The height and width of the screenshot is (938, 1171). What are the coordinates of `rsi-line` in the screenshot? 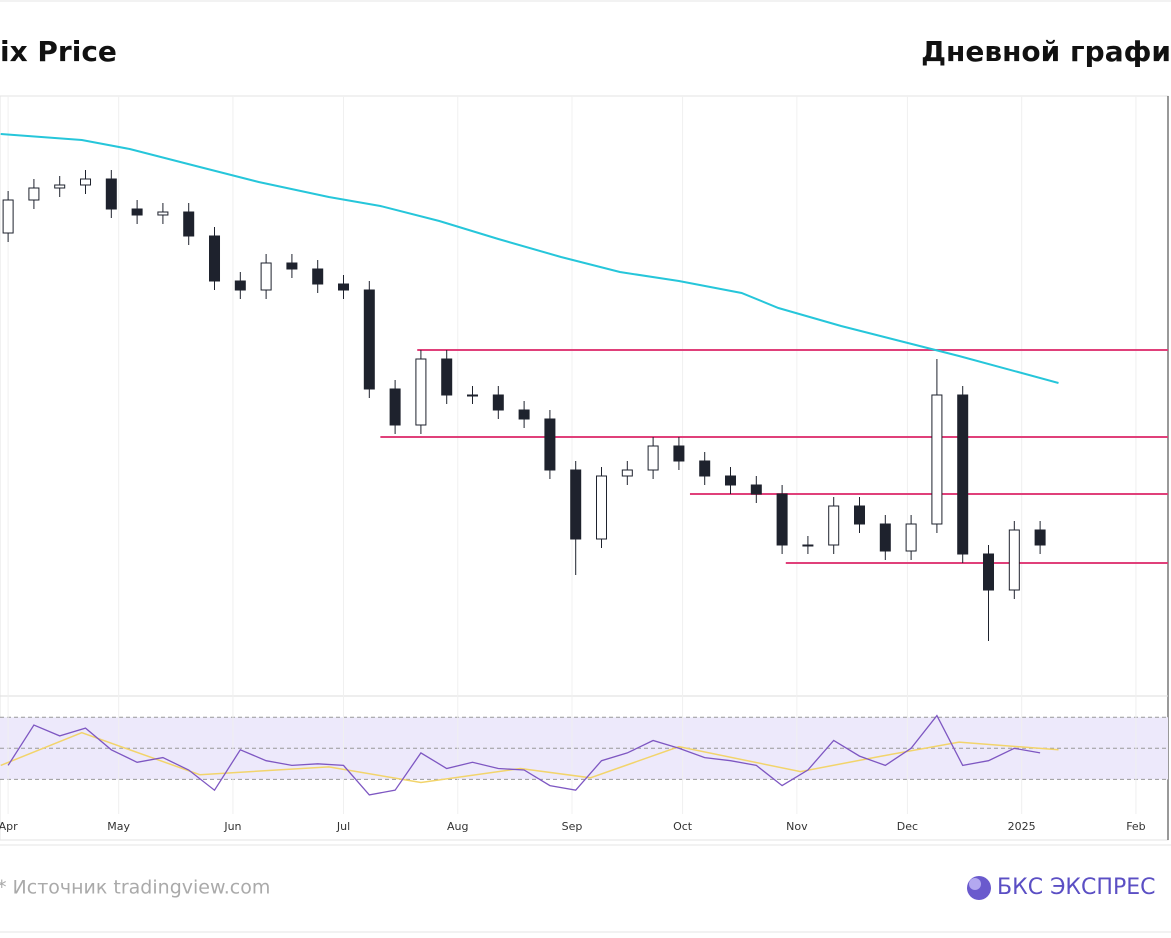 It's located at (524, 755).